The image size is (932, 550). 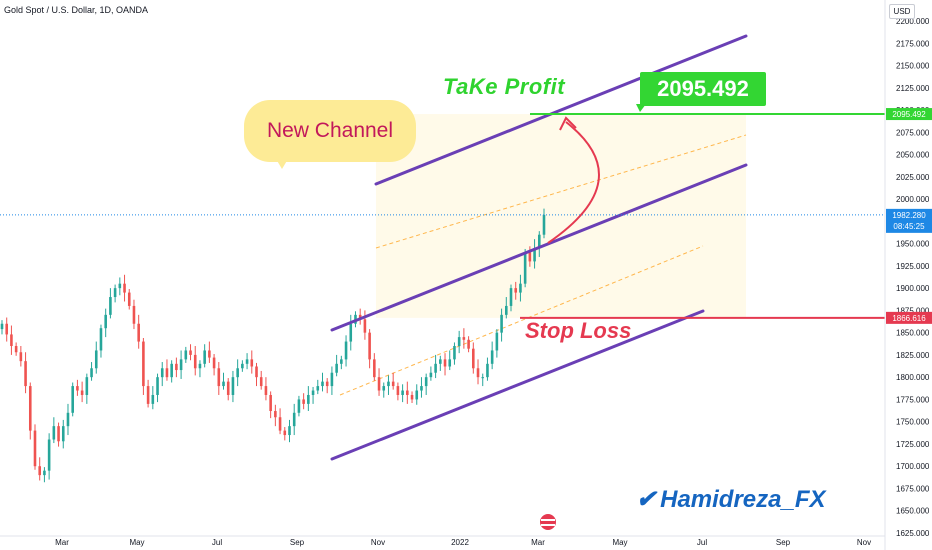 What do you see at coordinates (641, 108) in the screenshot?
I see `price-tag-tail` at bounding box center [641, 108].